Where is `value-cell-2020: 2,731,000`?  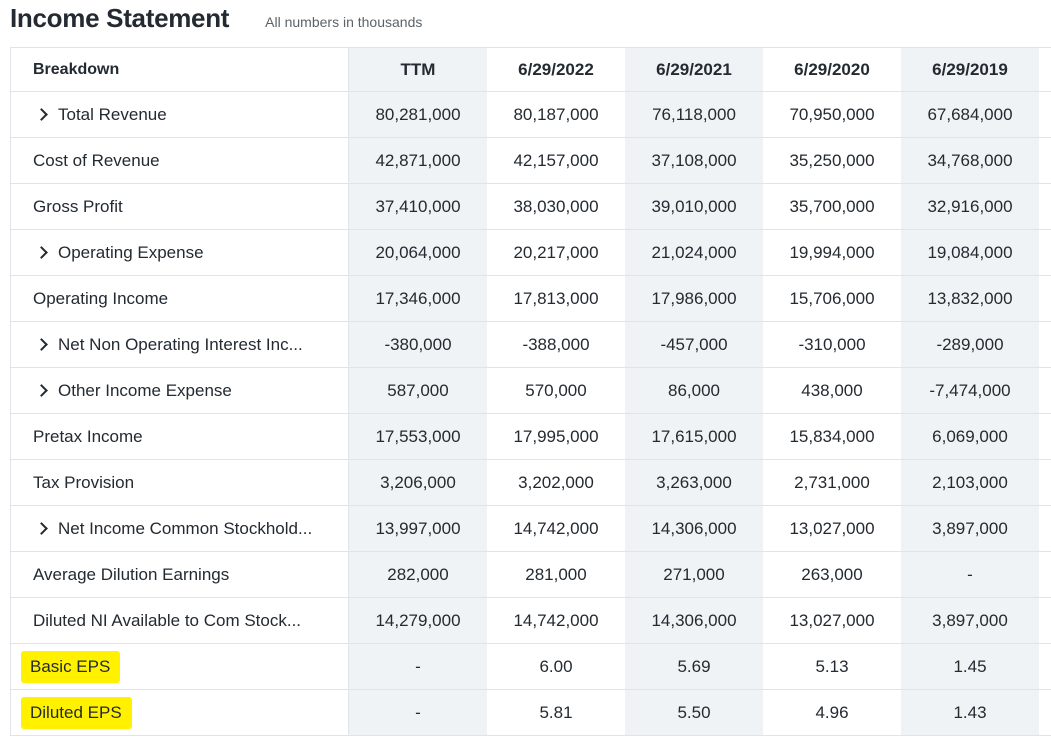 value-cell-2020: 2,731,000 is located at coordinates (832, 482).